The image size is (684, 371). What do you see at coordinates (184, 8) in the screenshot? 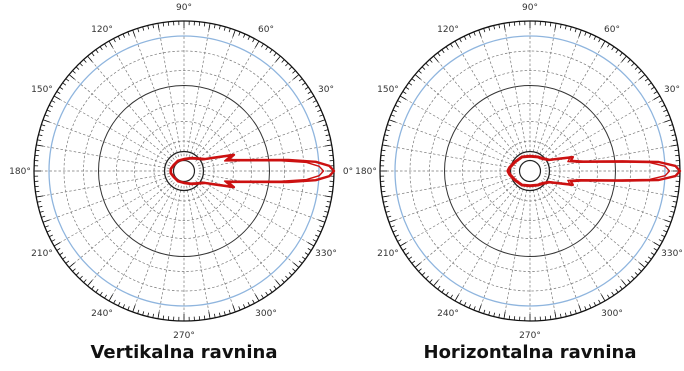
I see `angle-tick-label: 90°` at bounding box center [184, 8].